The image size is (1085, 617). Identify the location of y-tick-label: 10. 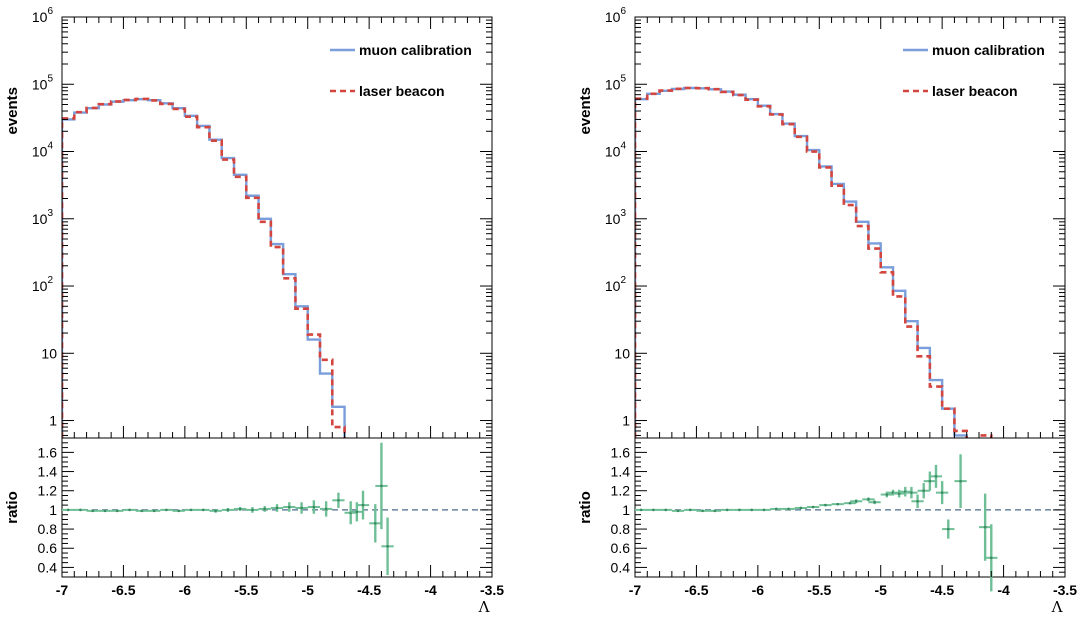
(49, 353).